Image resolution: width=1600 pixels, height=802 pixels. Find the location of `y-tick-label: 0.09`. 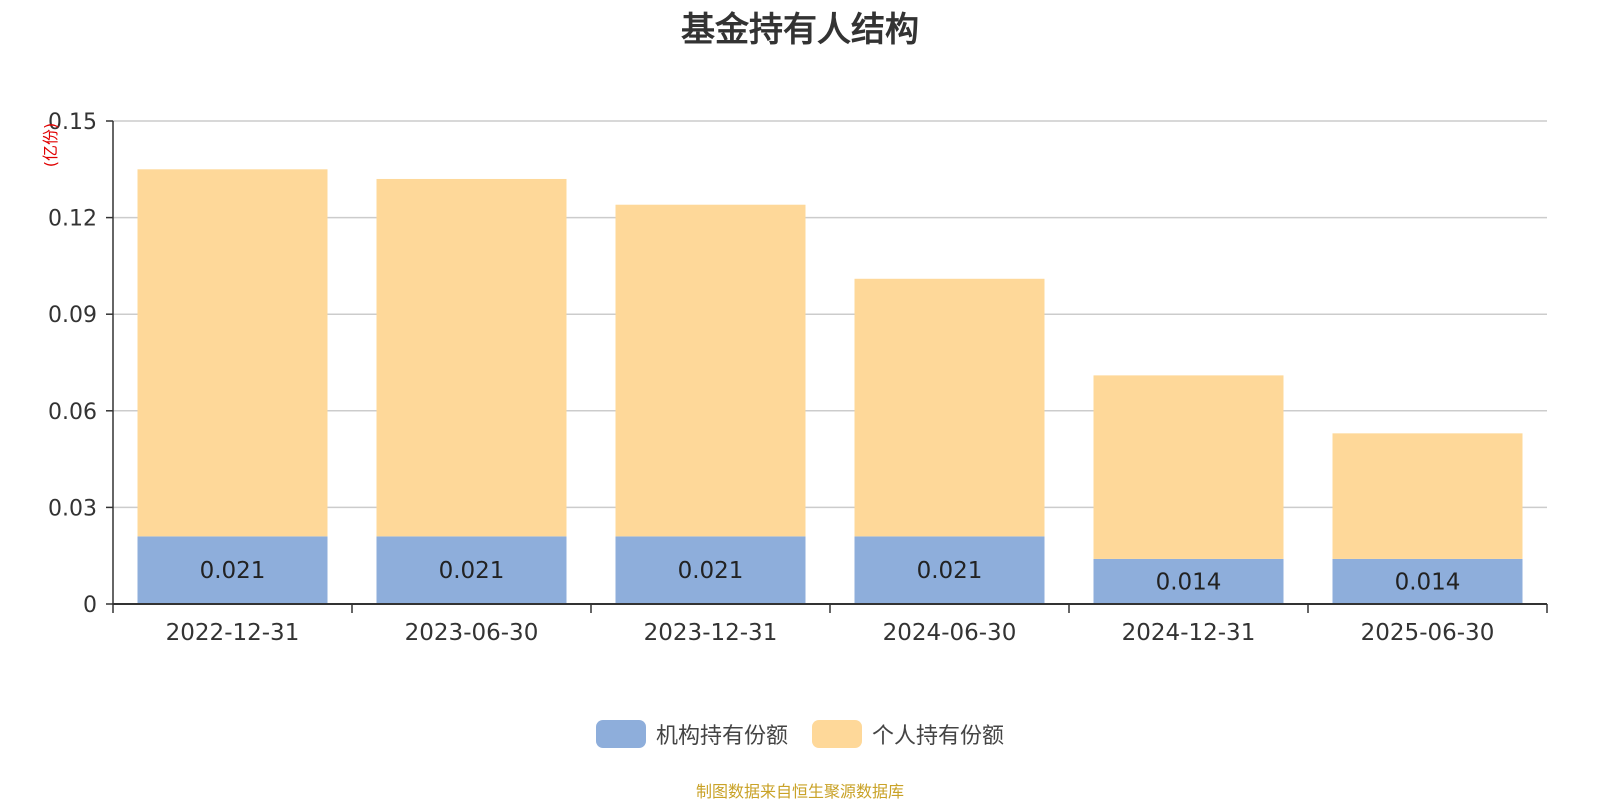

y-tick-label: 0.09 is located at coordinates (72, 315).